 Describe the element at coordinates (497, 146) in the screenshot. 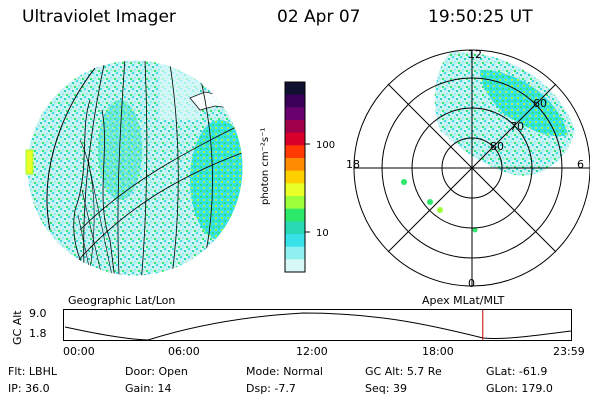

I see `mlat-label-80: 80` at that location.